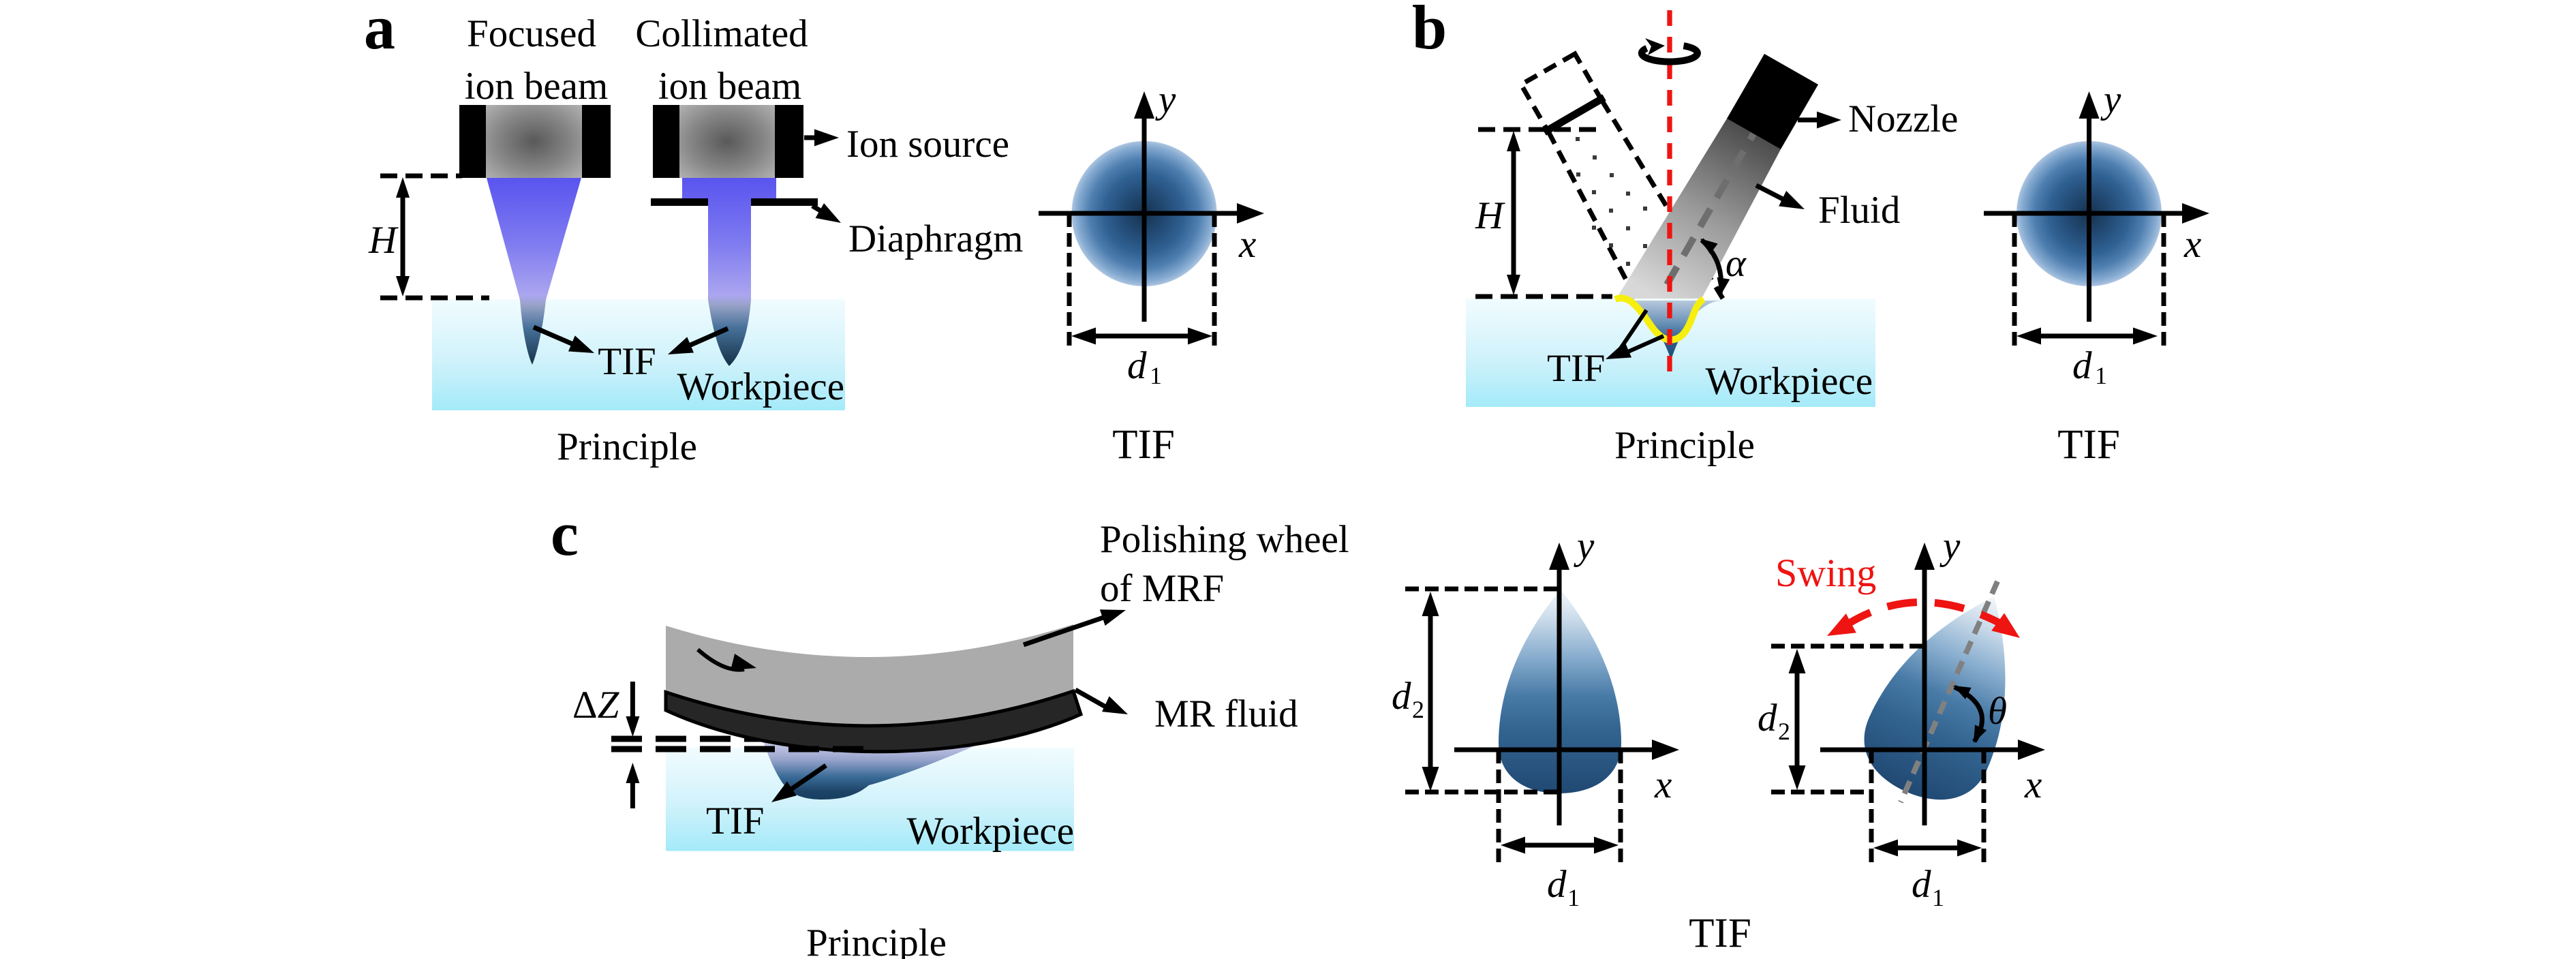 The height and width of the screenshot is (959, 2576). What do you see at coordinates (1998, 711) in the screenshot?
I see `svg-text: θ` at bounding box center [1998, 711].